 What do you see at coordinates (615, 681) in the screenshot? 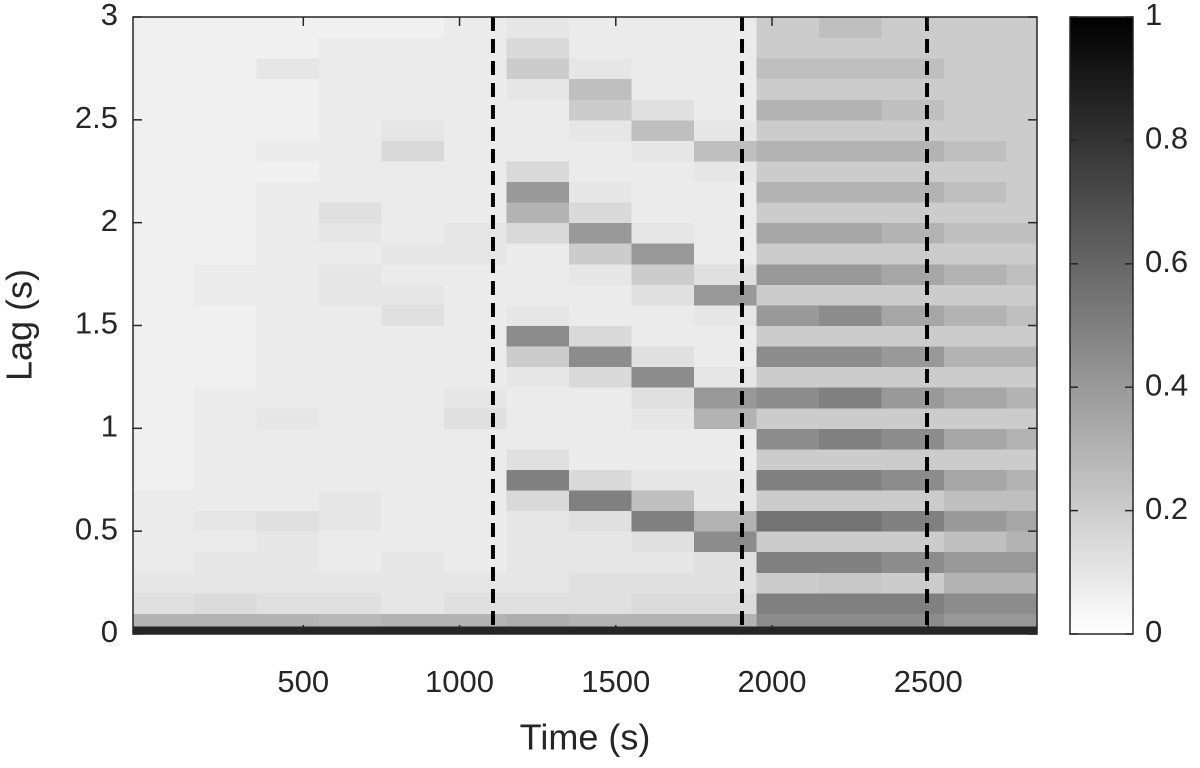
I see `x-tick-label: 1500` at bounding box center [615, 681].